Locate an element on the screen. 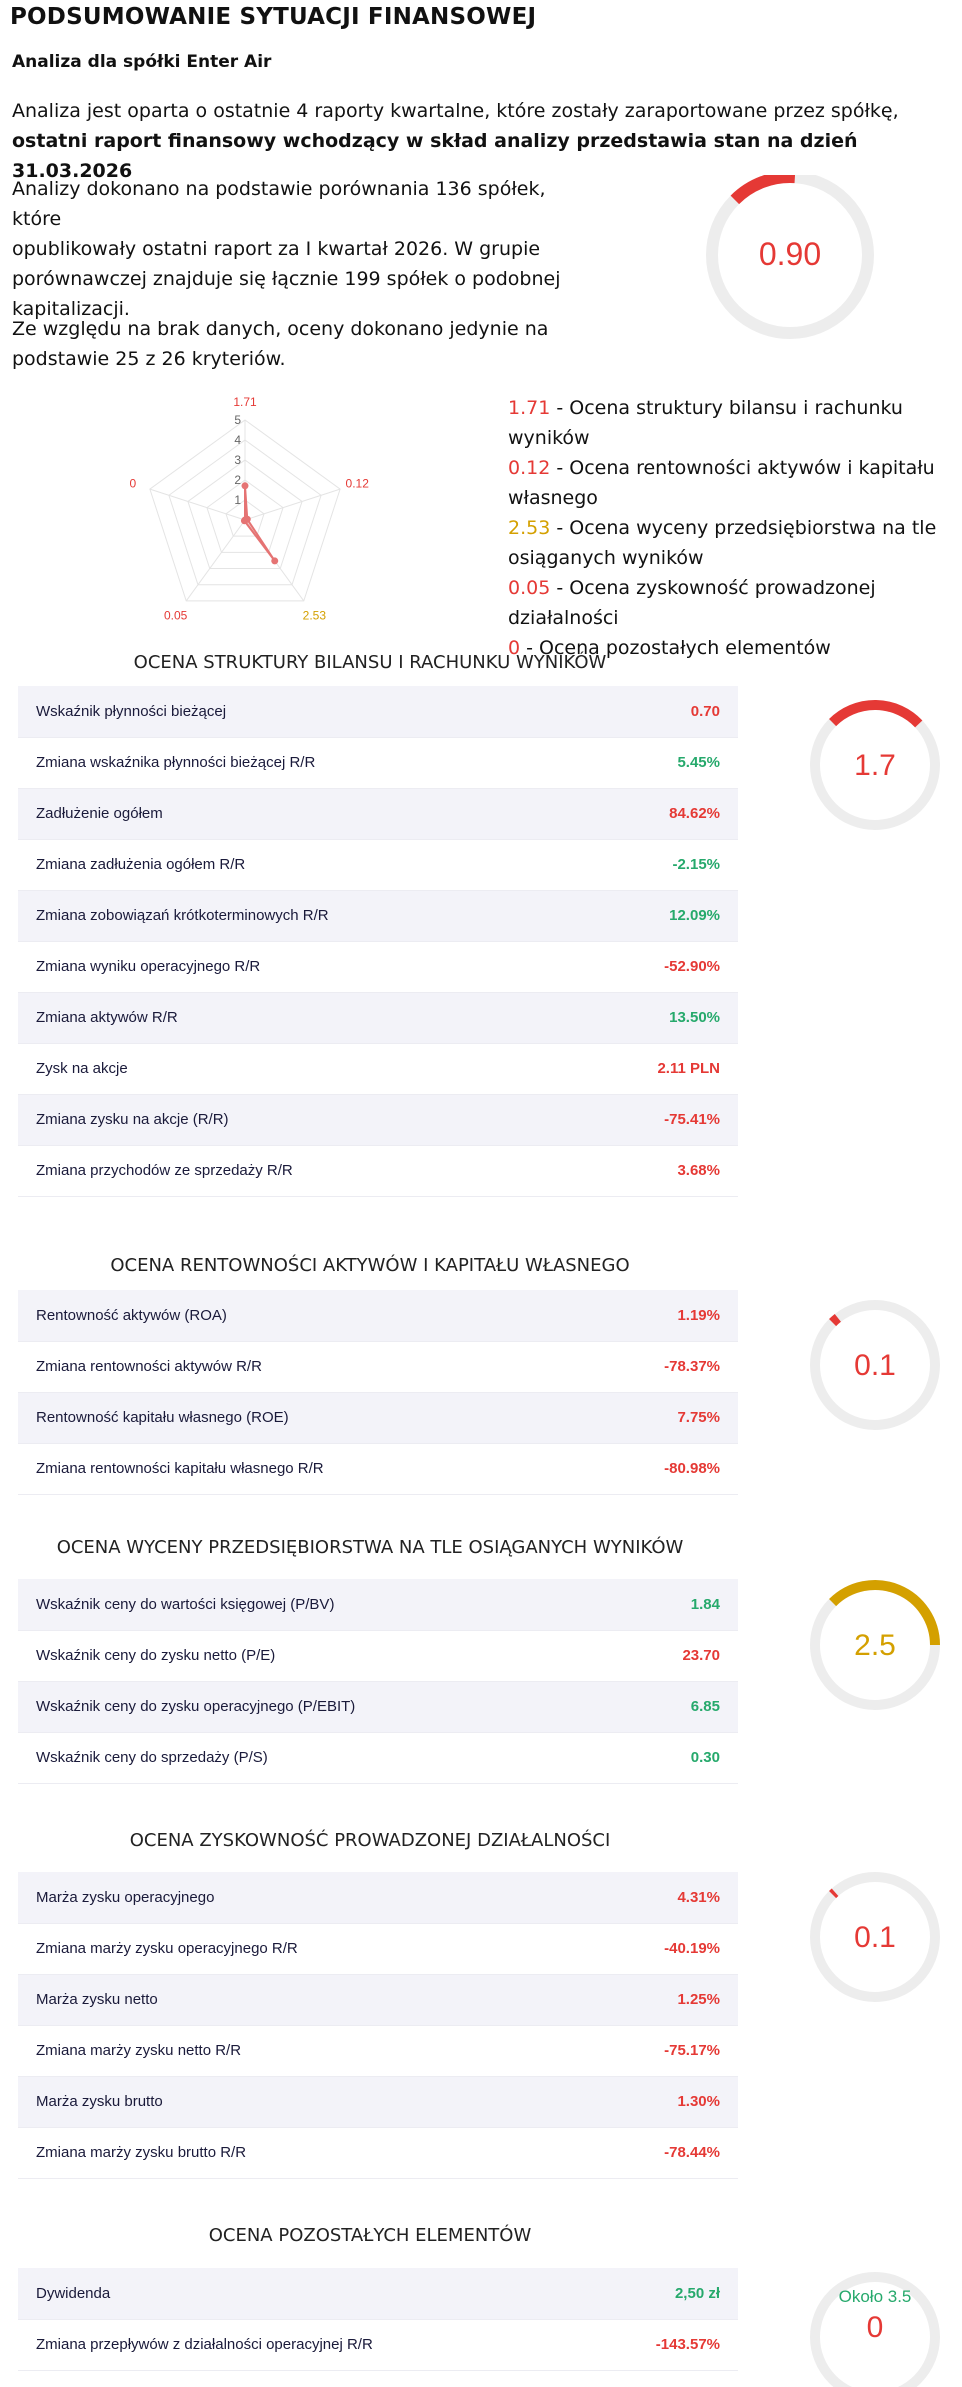 The width and height of the screenshot is (962, 2387). metric-label: Zmiana przychodów ze sprzedaży R/R is located at coordinates (304, 1171).